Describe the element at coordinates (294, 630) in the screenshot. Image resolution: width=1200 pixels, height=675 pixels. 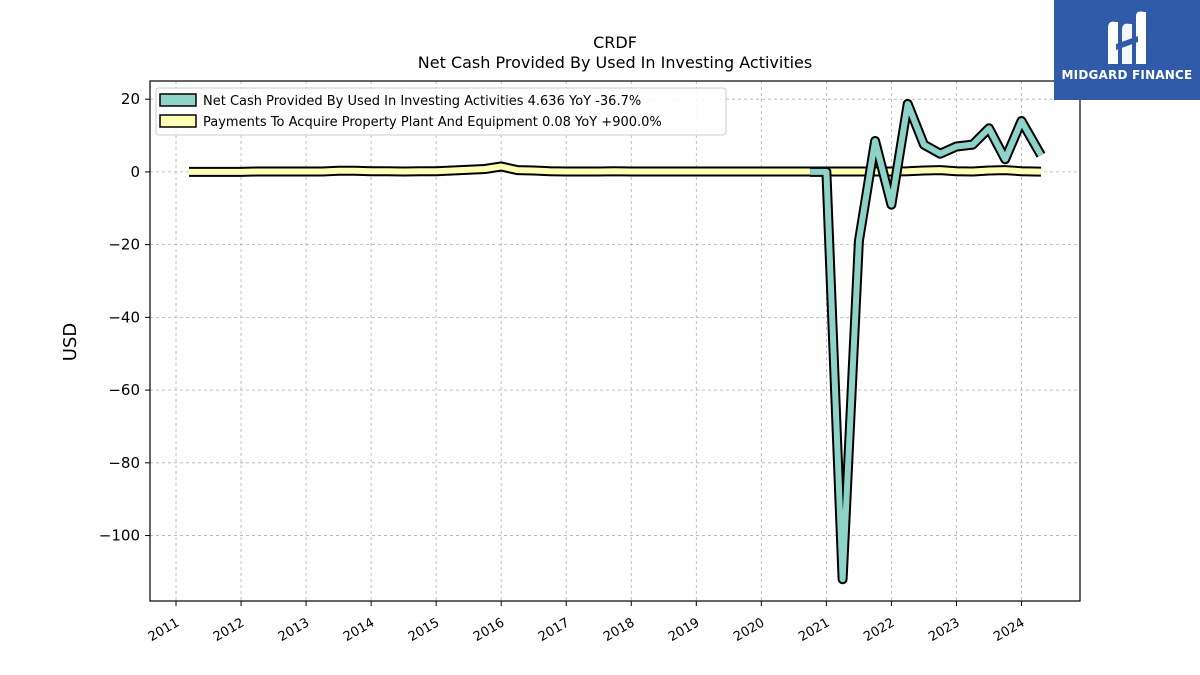
I see `x-tick-label: 2013` at that location.